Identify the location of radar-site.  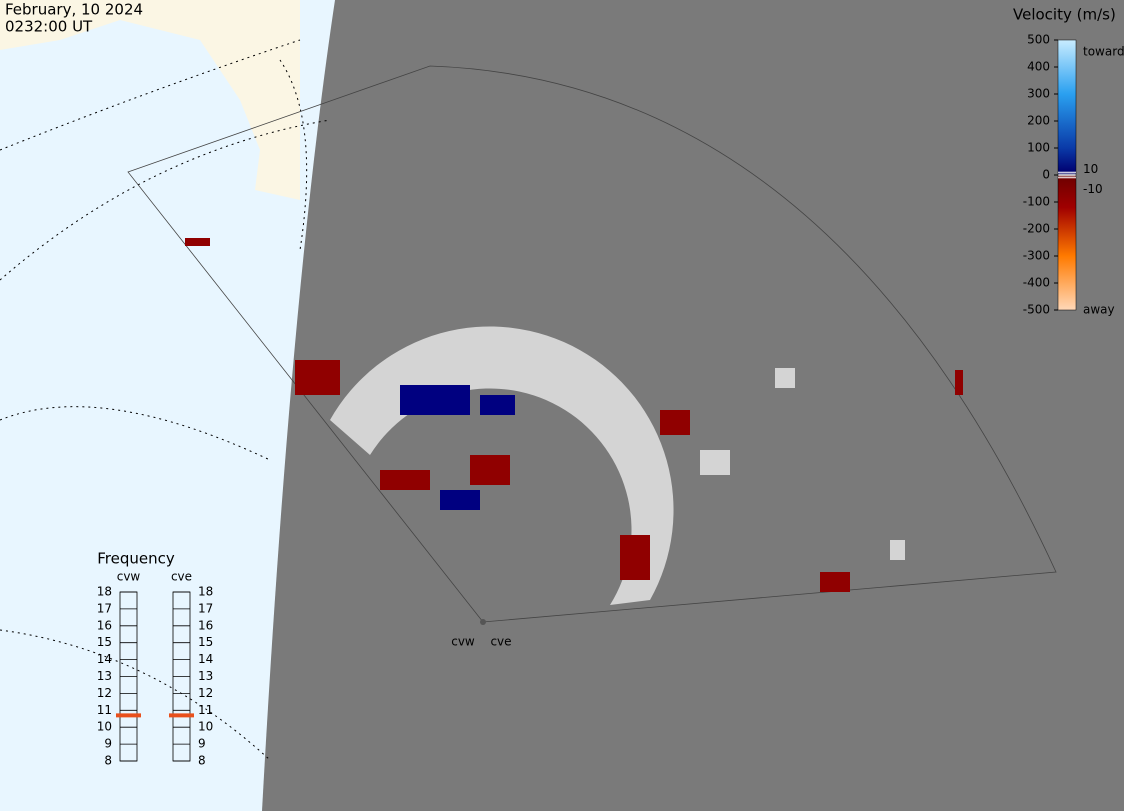
(483, 622).